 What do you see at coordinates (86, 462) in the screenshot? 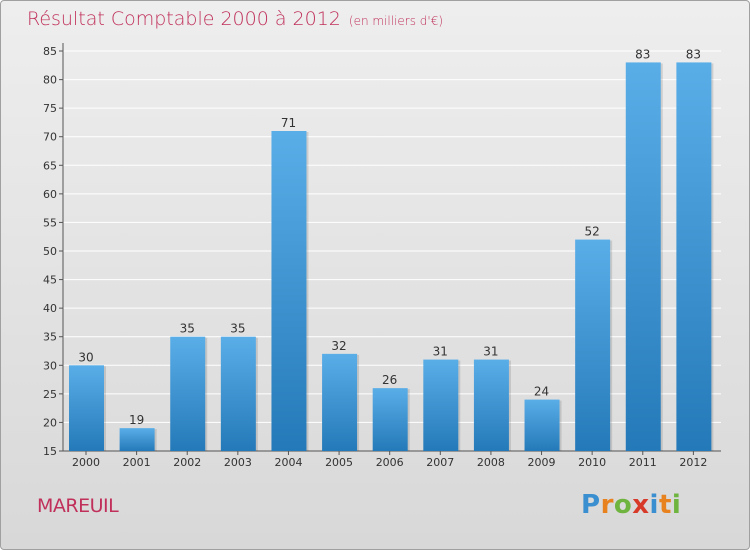
I see `x-tick-label: 2000` at bounding box center [86, 462].